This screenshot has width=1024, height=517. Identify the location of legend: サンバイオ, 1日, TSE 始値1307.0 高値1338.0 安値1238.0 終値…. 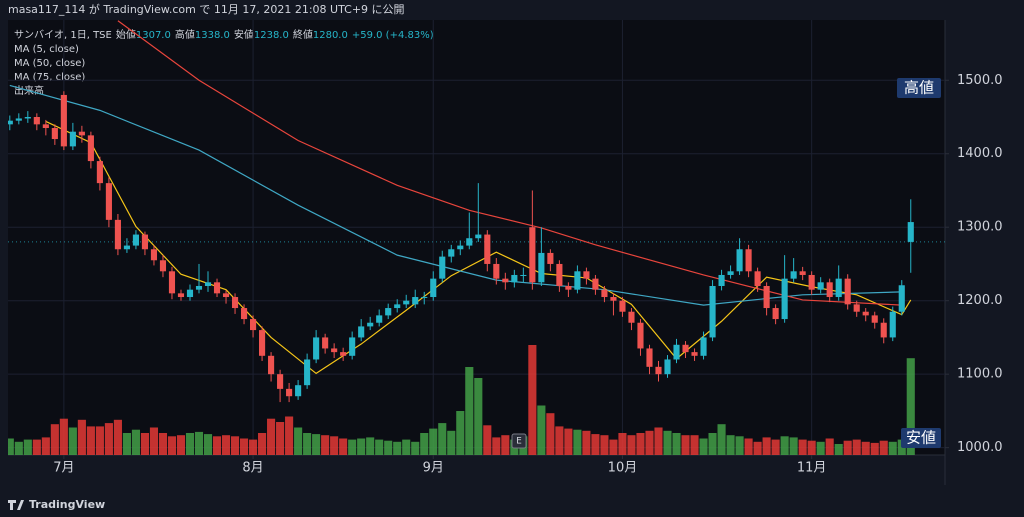
(224, 62).